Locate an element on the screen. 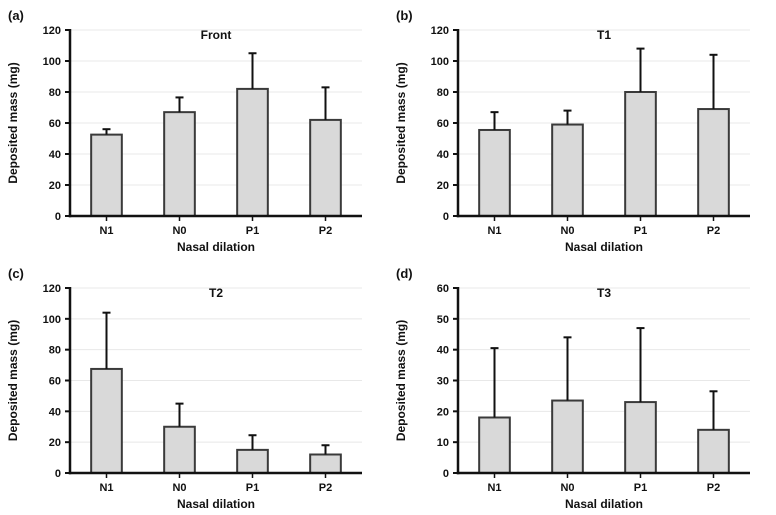  chart-title: Front is located at coordinates (216, 35).